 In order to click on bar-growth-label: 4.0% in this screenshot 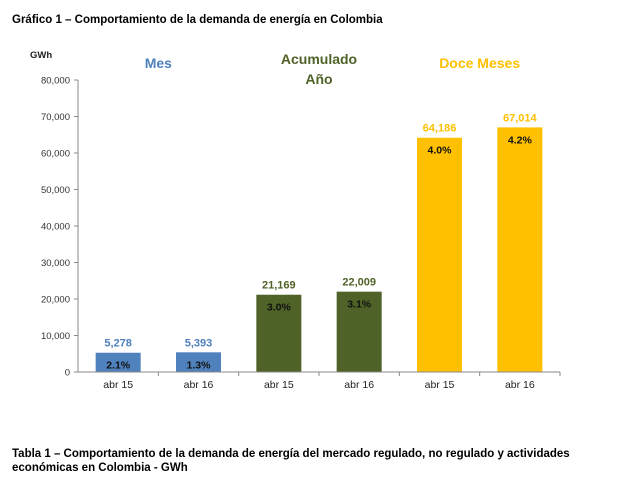, I will do `click(440, 151)`.